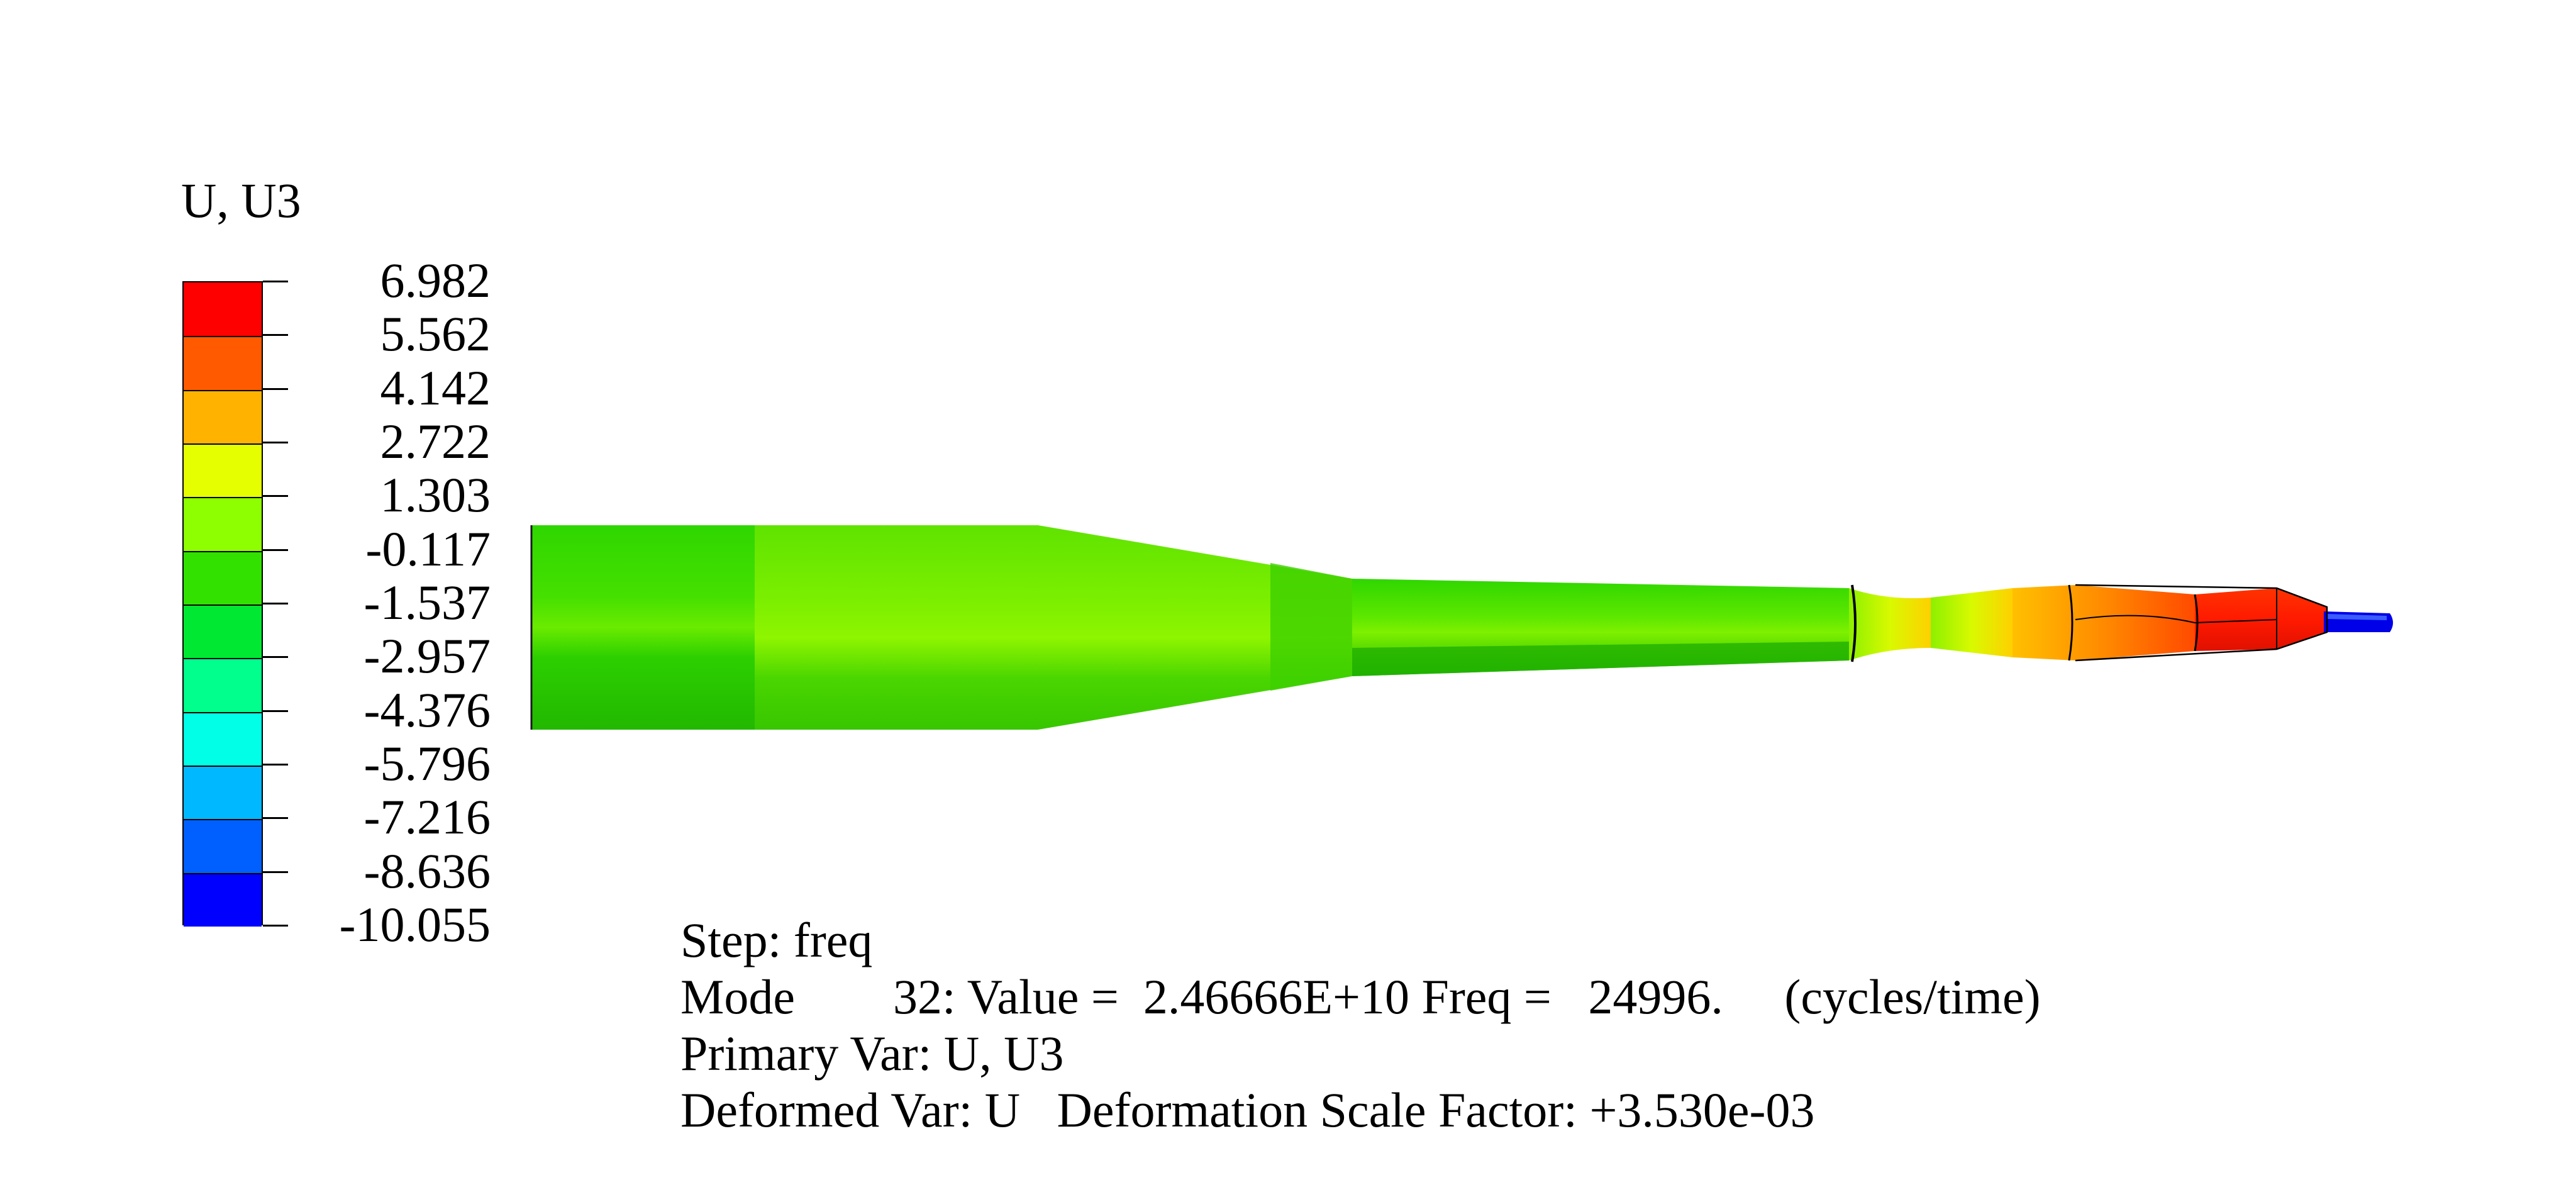  What do you see at coordinates (643, 627) in the screenshot?
I see `model-large-cylinder` at bounding box center [643, 627].